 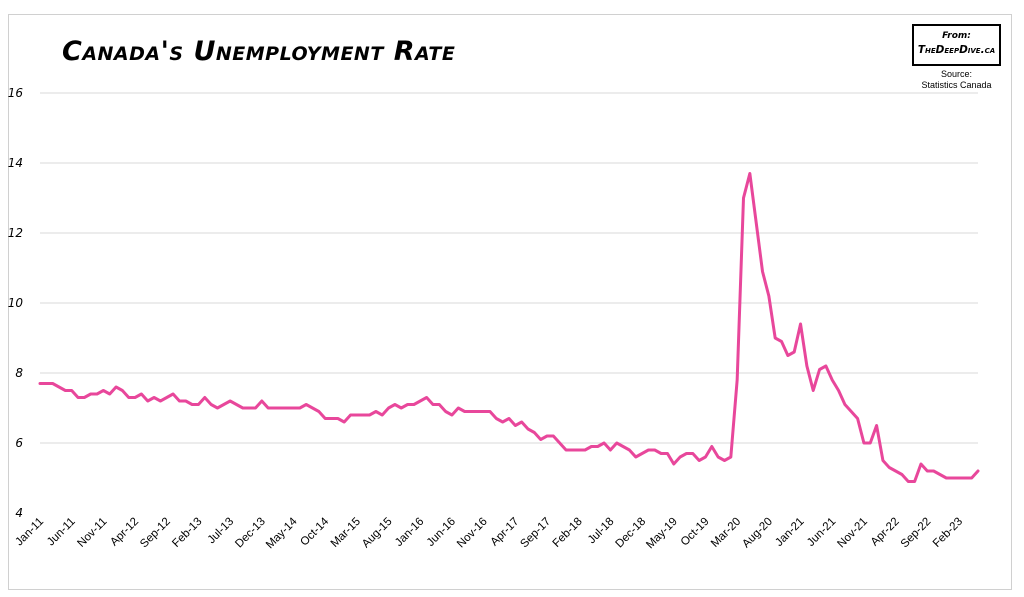 I want to click on source-note: Source: Statistics Canada, so click(x=956, y=80).